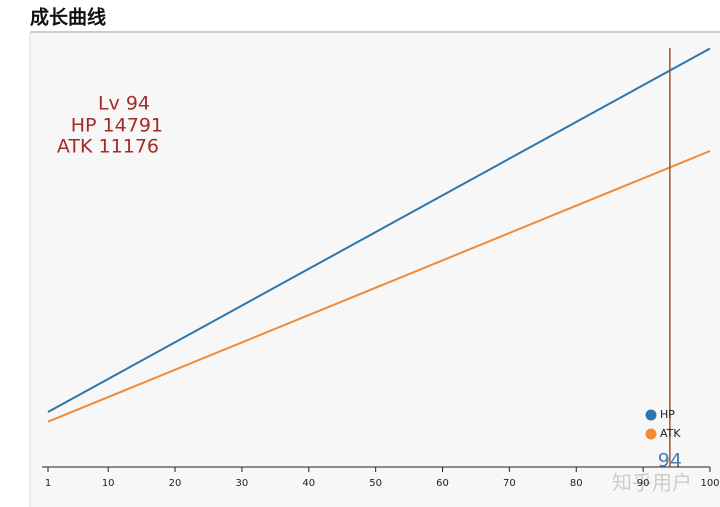 This screenshot has height=507, width=720. Describe the element at coordinates (509, 483) in the screenshot. I see `x-tick-label: 70` at that location.